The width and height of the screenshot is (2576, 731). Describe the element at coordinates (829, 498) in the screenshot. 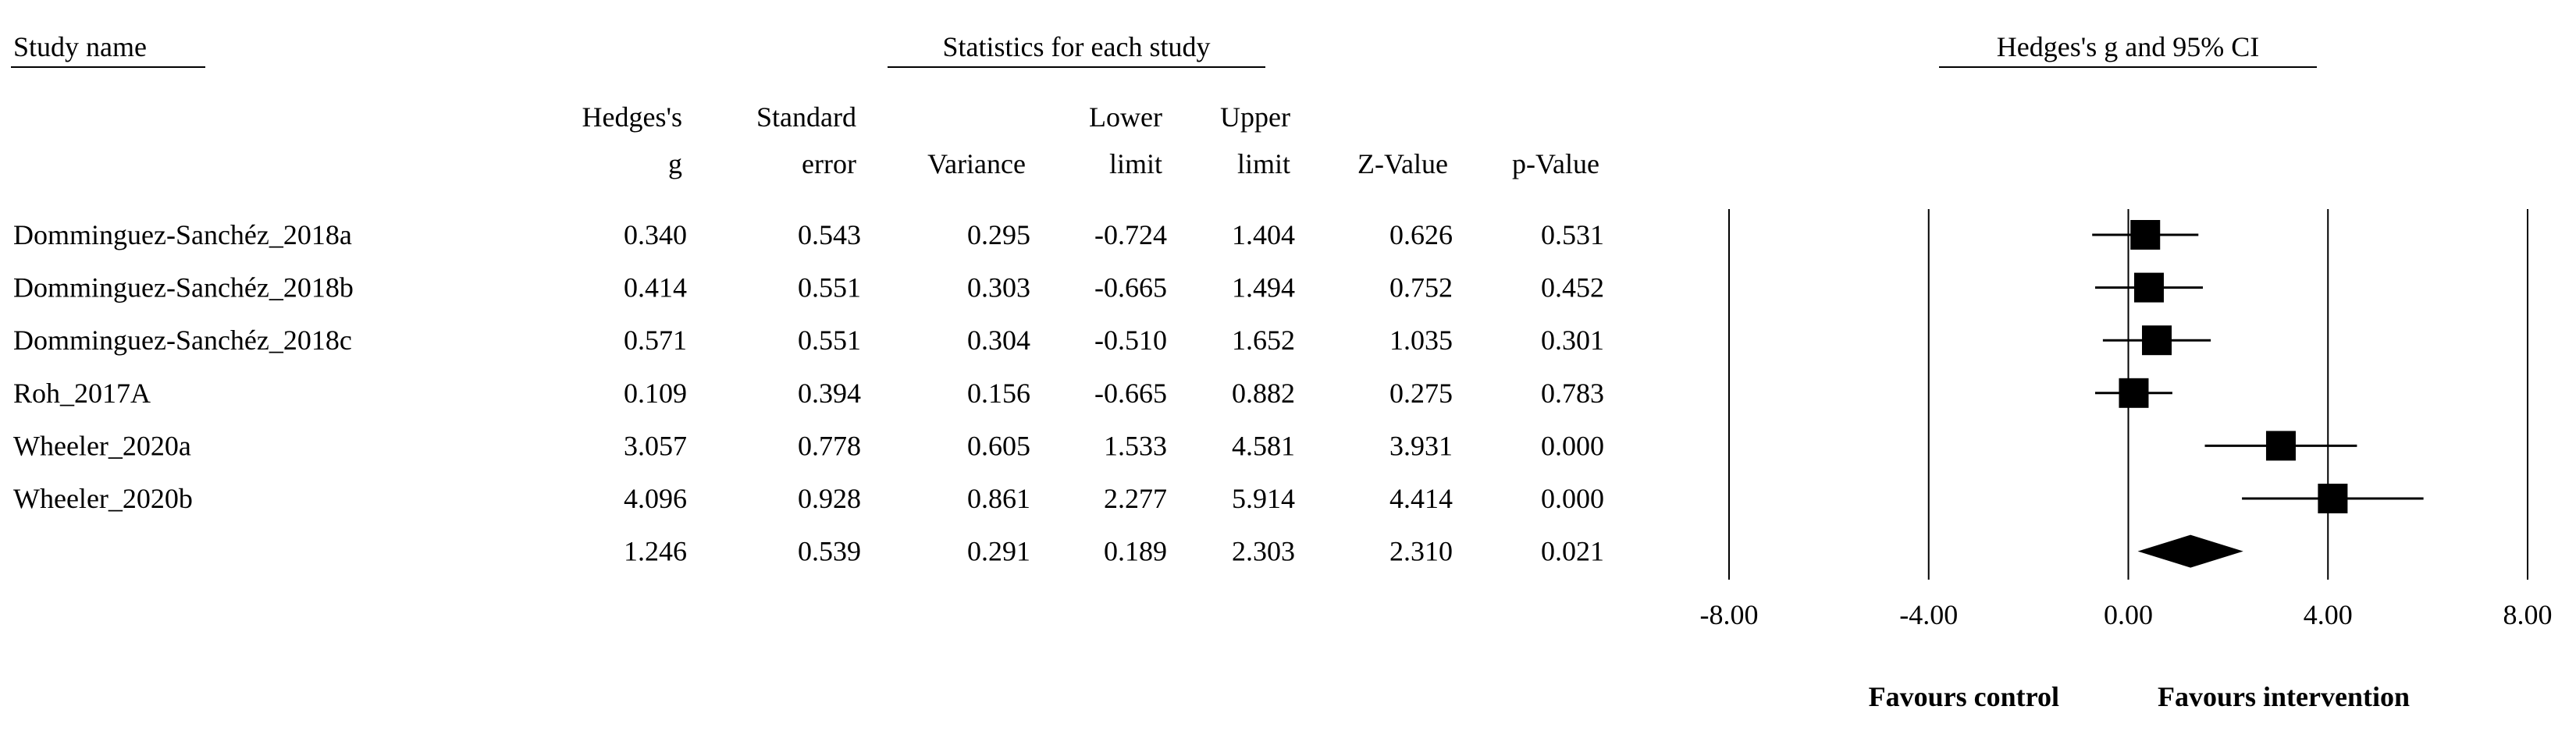

I see `cell-value: 0.928` at that location.